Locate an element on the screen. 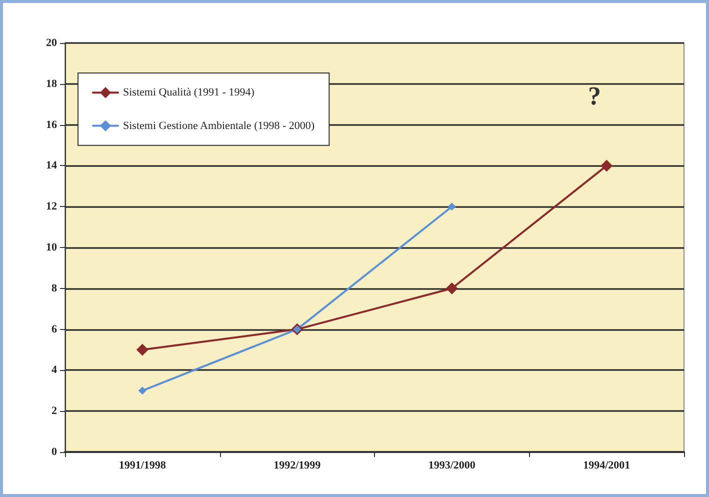  y-tick-label: 4 is located at coordinates (55, 370).